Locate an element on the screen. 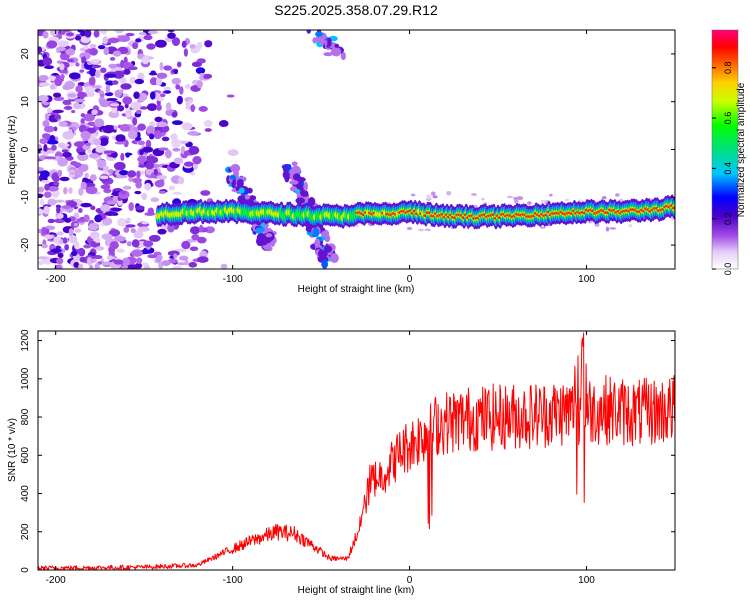 This screenshot has width=750, height=600. y-tick-label: 800 is located at coordinates (25, 416).